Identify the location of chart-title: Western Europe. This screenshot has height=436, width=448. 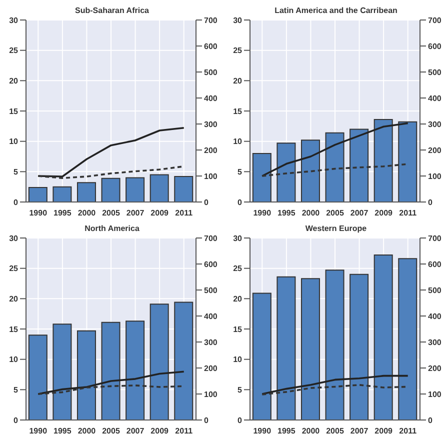
(336, 228).